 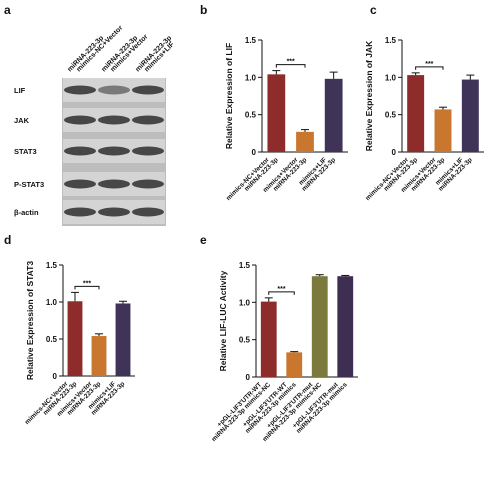 I want to click on blot-row-label: P-STAT3, so click(x=29, y=184).